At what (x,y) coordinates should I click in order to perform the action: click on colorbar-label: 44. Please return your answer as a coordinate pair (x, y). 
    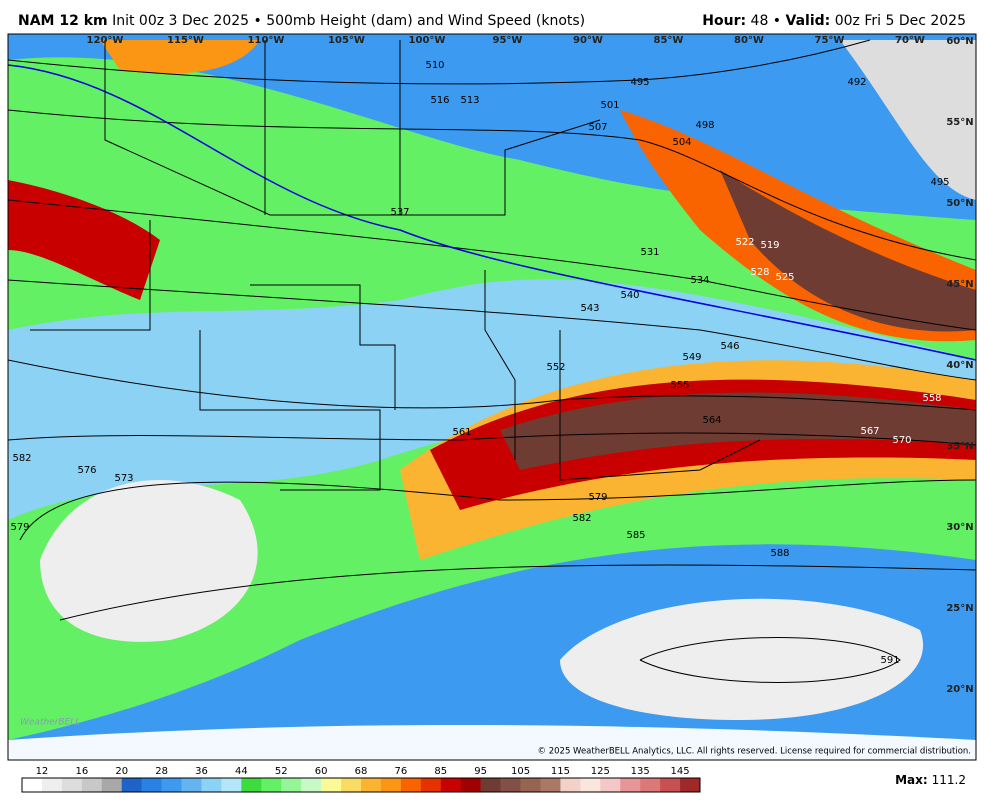
    Looking at the image, I should click on (241, 771).